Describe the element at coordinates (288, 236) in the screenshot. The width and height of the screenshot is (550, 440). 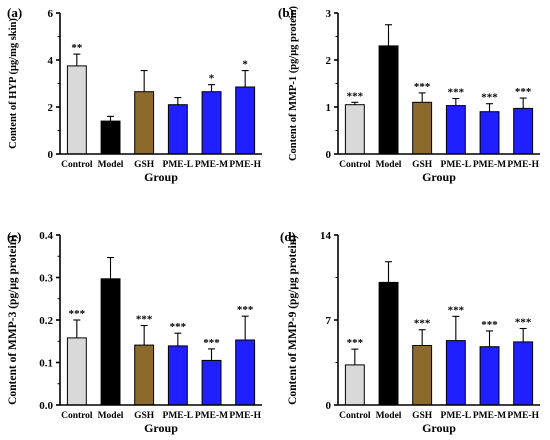
I see `panel-label: (d)` at that location.